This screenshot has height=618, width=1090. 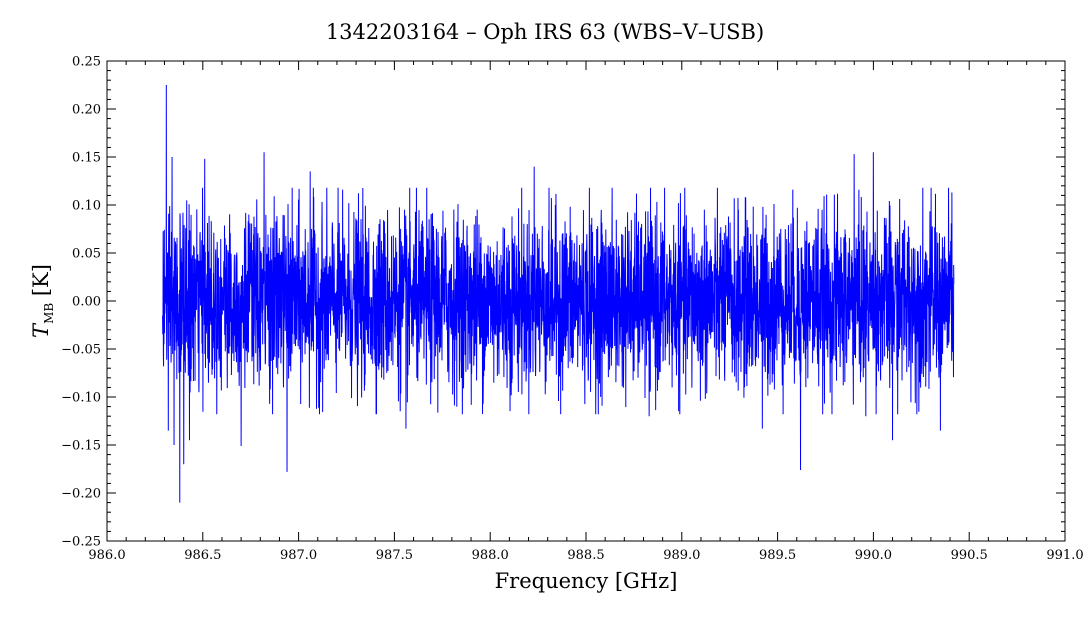 What do you see at coordinates (490, 555) in the screenshot?
I see `x-tick-label: 988.0` at bounding box center [490, 555].